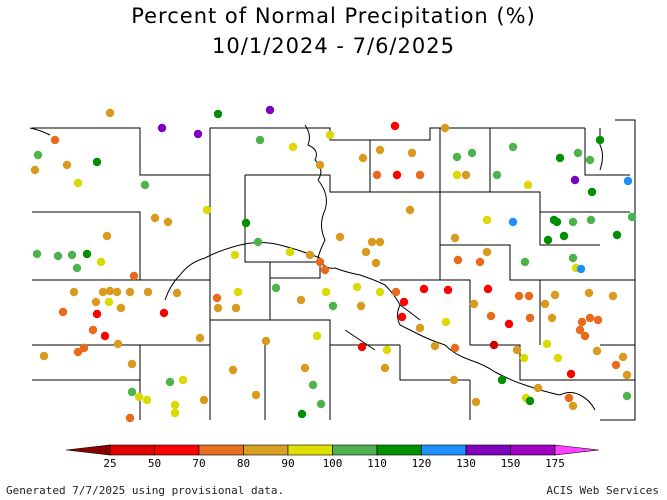 Image resolution: width=667 pixels, height=500 pixels. I want to click on legend-tick-label: 100, so click(333, 463).